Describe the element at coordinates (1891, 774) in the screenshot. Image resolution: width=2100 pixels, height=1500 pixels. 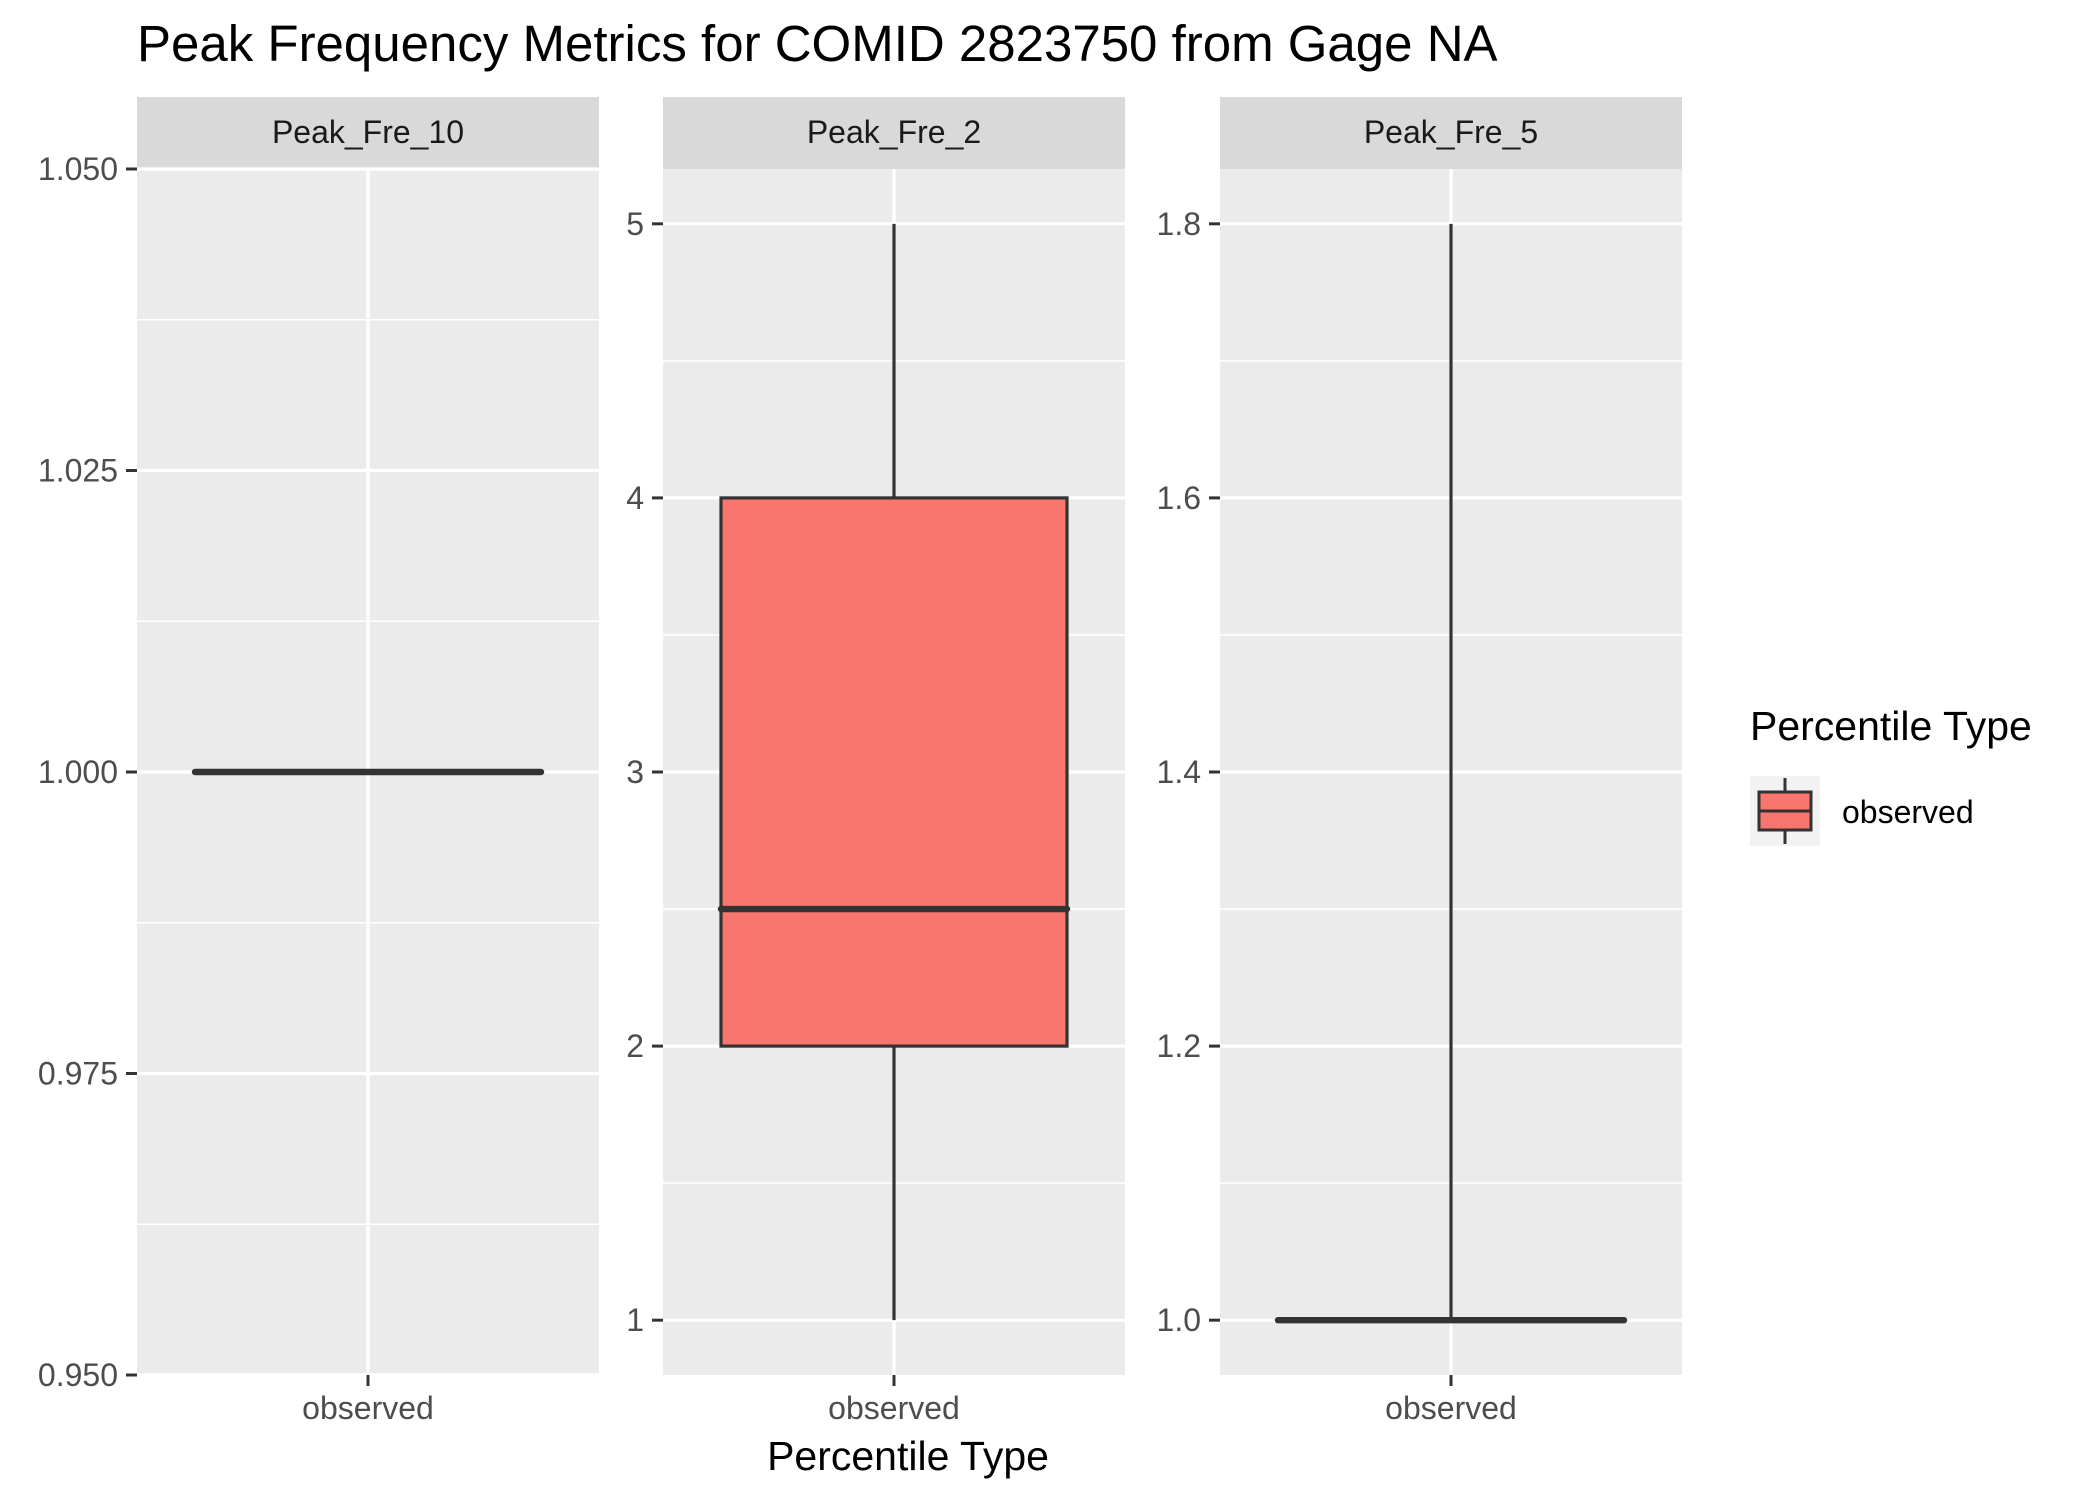
I see `legend: Percentile Type observed` at that location.